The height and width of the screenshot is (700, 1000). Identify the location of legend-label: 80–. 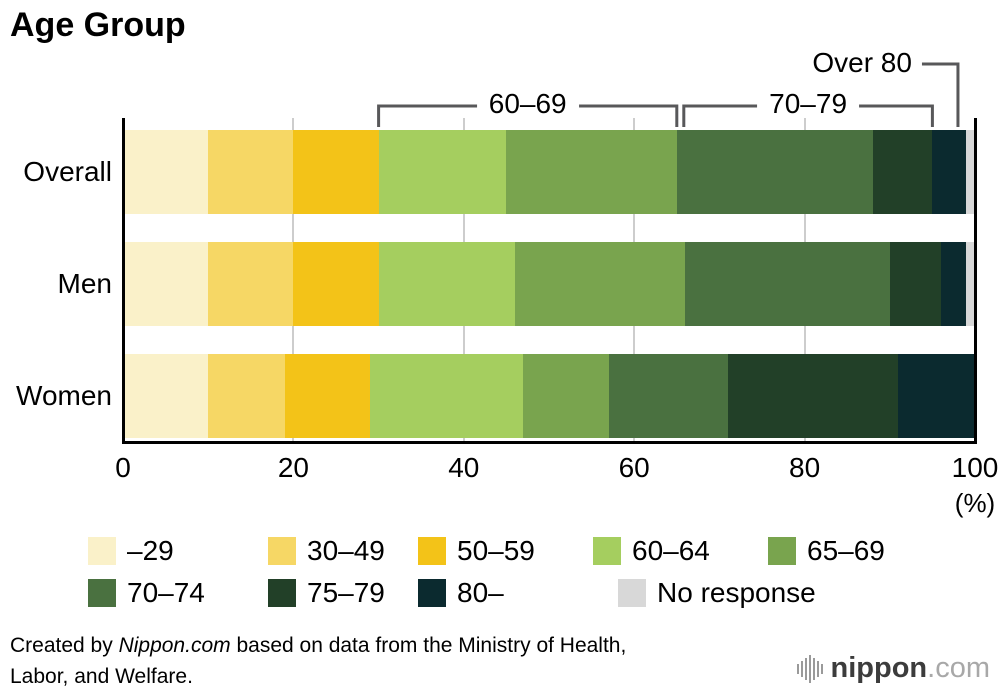
(480, 592).